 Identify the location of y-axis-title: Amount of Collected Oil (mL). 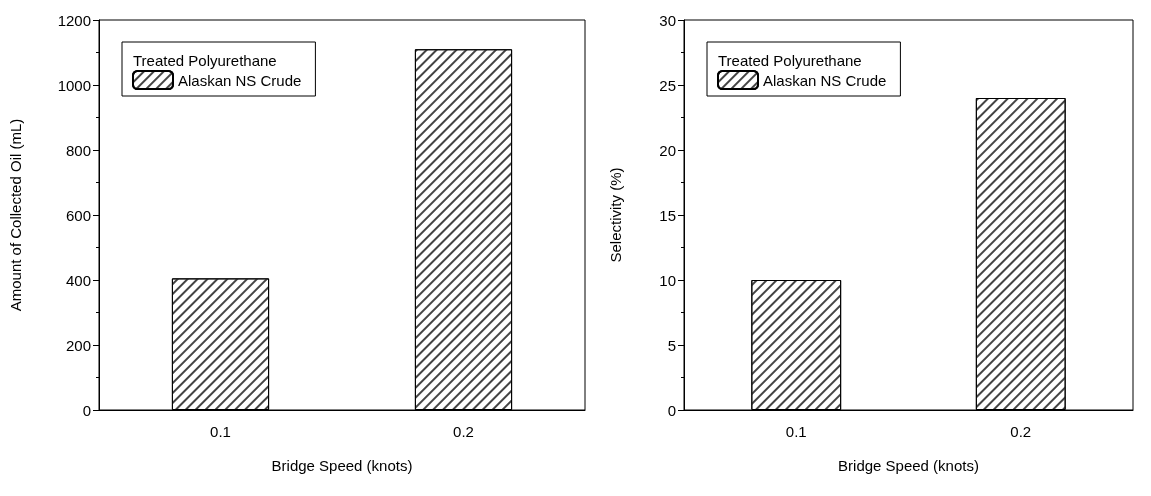
(15, 215).